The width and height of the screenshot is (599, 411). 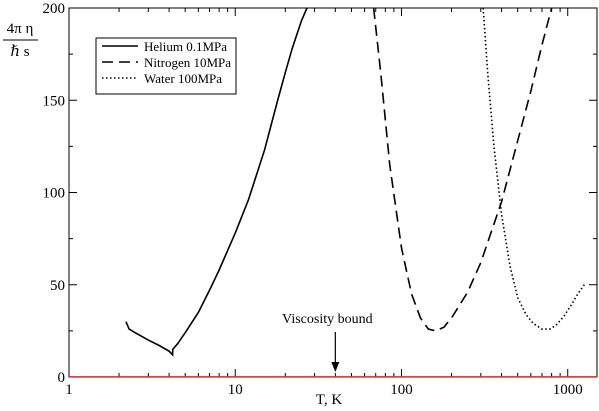 What do you see at coordinates (20, 29) in the screenshot?
I see `y-axis-label-numerator: 4π η` at bounding box center [20, 29].